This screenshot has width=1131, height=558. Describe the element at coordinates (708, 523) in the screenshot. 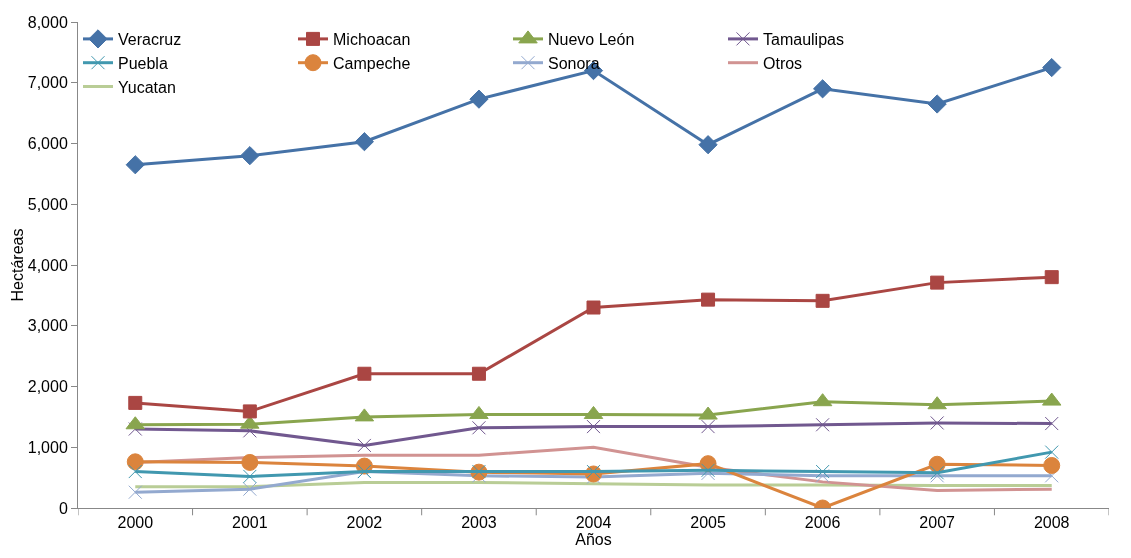

I see `x-tick-label: 2005` at that location.